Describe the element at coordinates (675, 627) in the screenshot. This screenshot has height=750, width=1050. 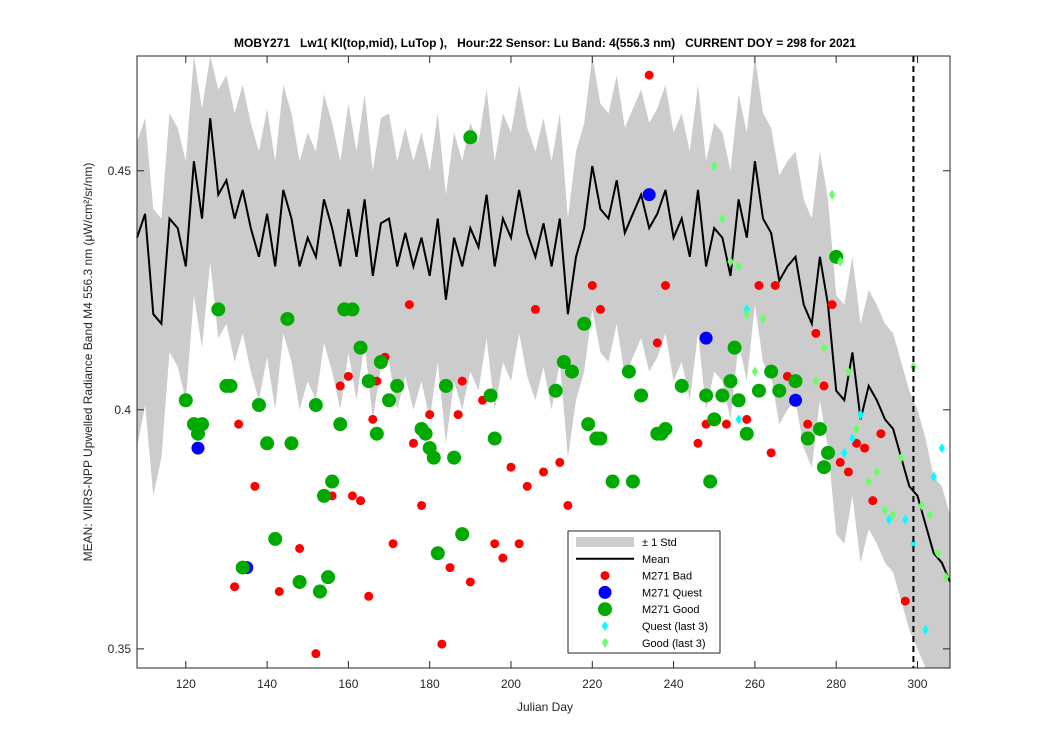
I see `legend-label-quest_last3: Quest (last 3)` at that location.